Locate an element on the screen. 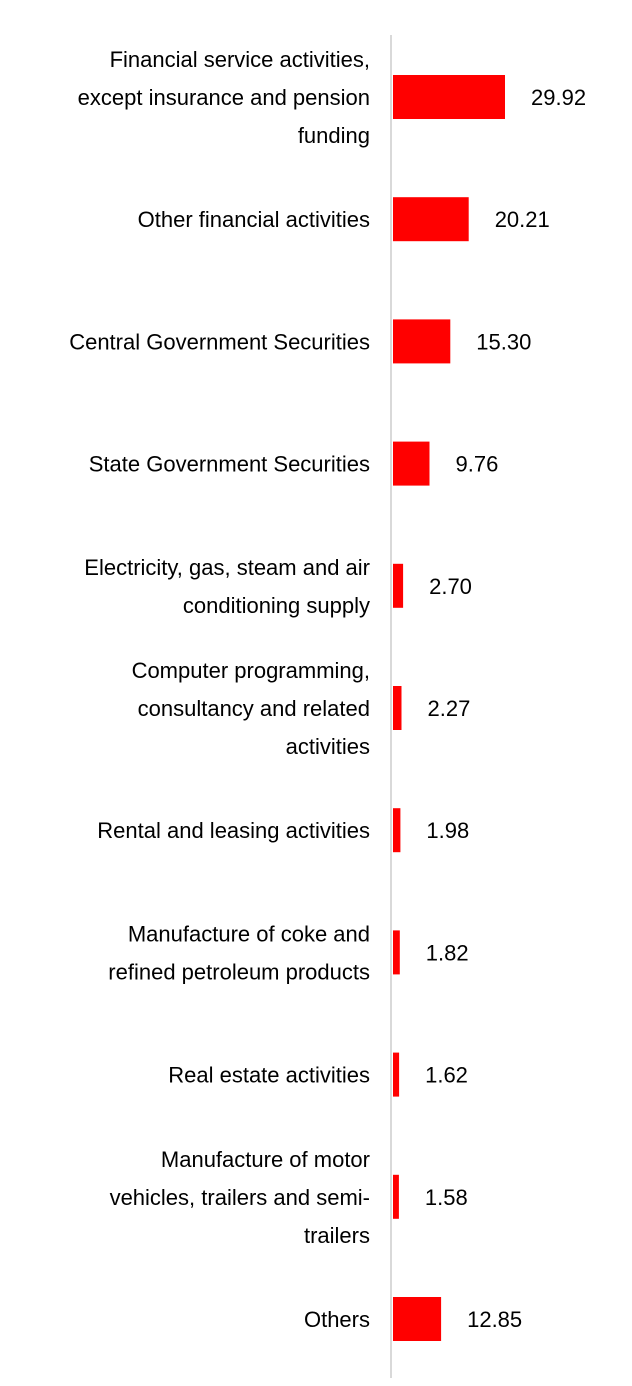 This screenshot has height=1386, width=632. data-label: 1.62 is located at coordinates (446, 1075).